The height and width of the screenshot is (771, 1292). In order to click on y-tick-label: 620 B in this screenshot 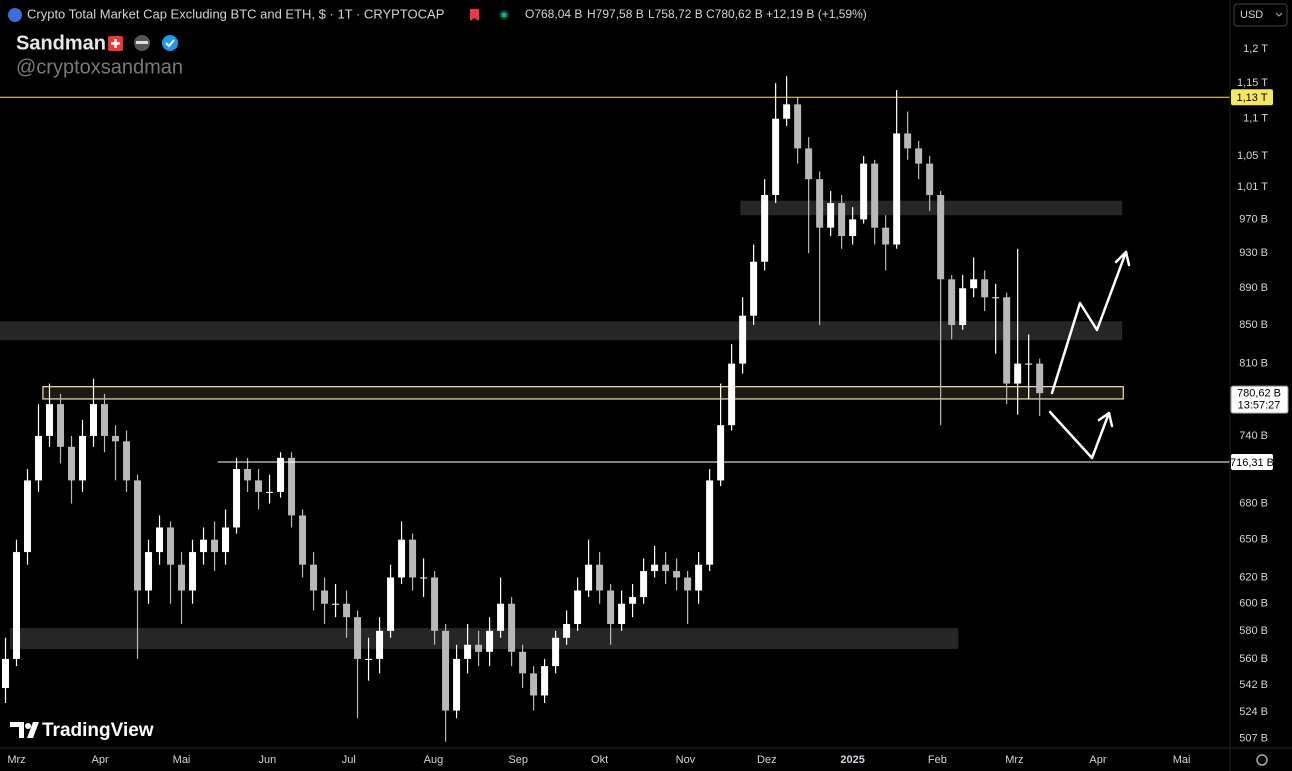, I will do `click(1253, 577)`.